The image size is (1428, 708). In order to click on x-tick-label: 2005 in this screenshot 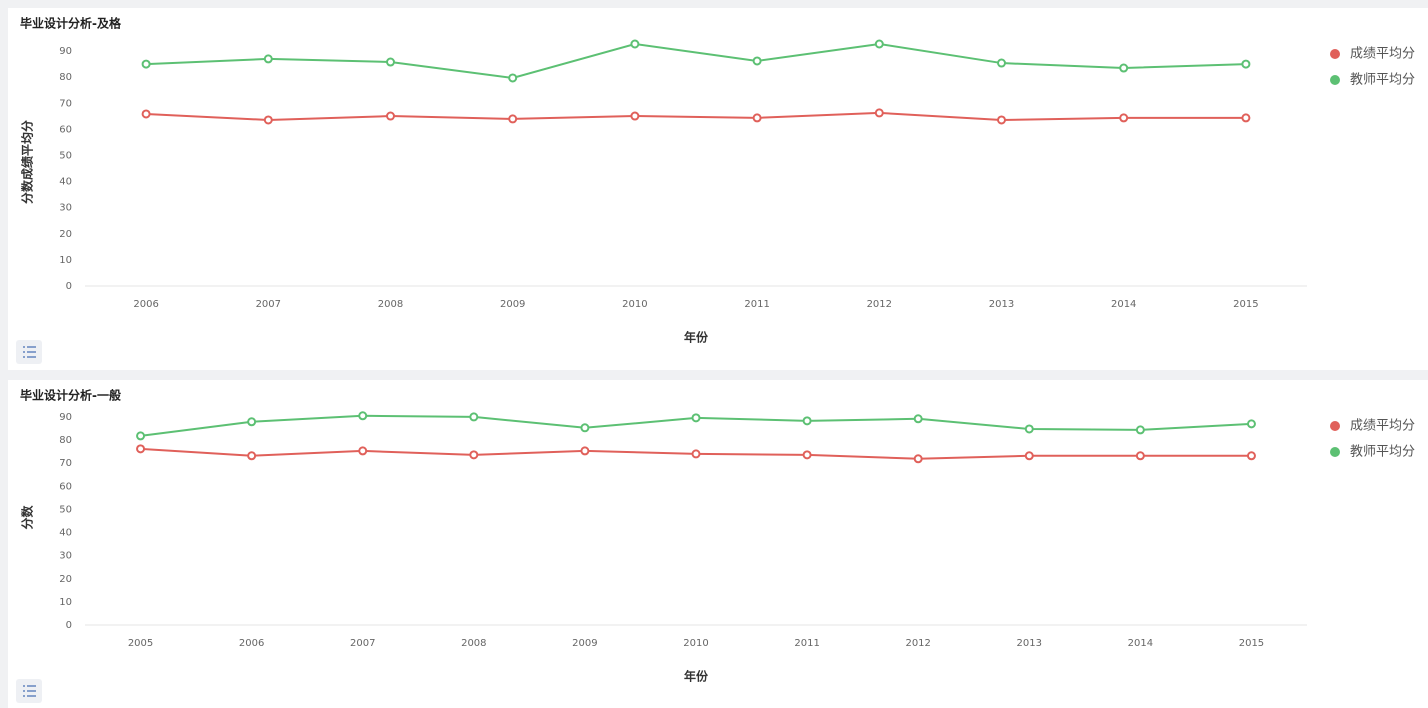, I will do `click(140, 643)`.